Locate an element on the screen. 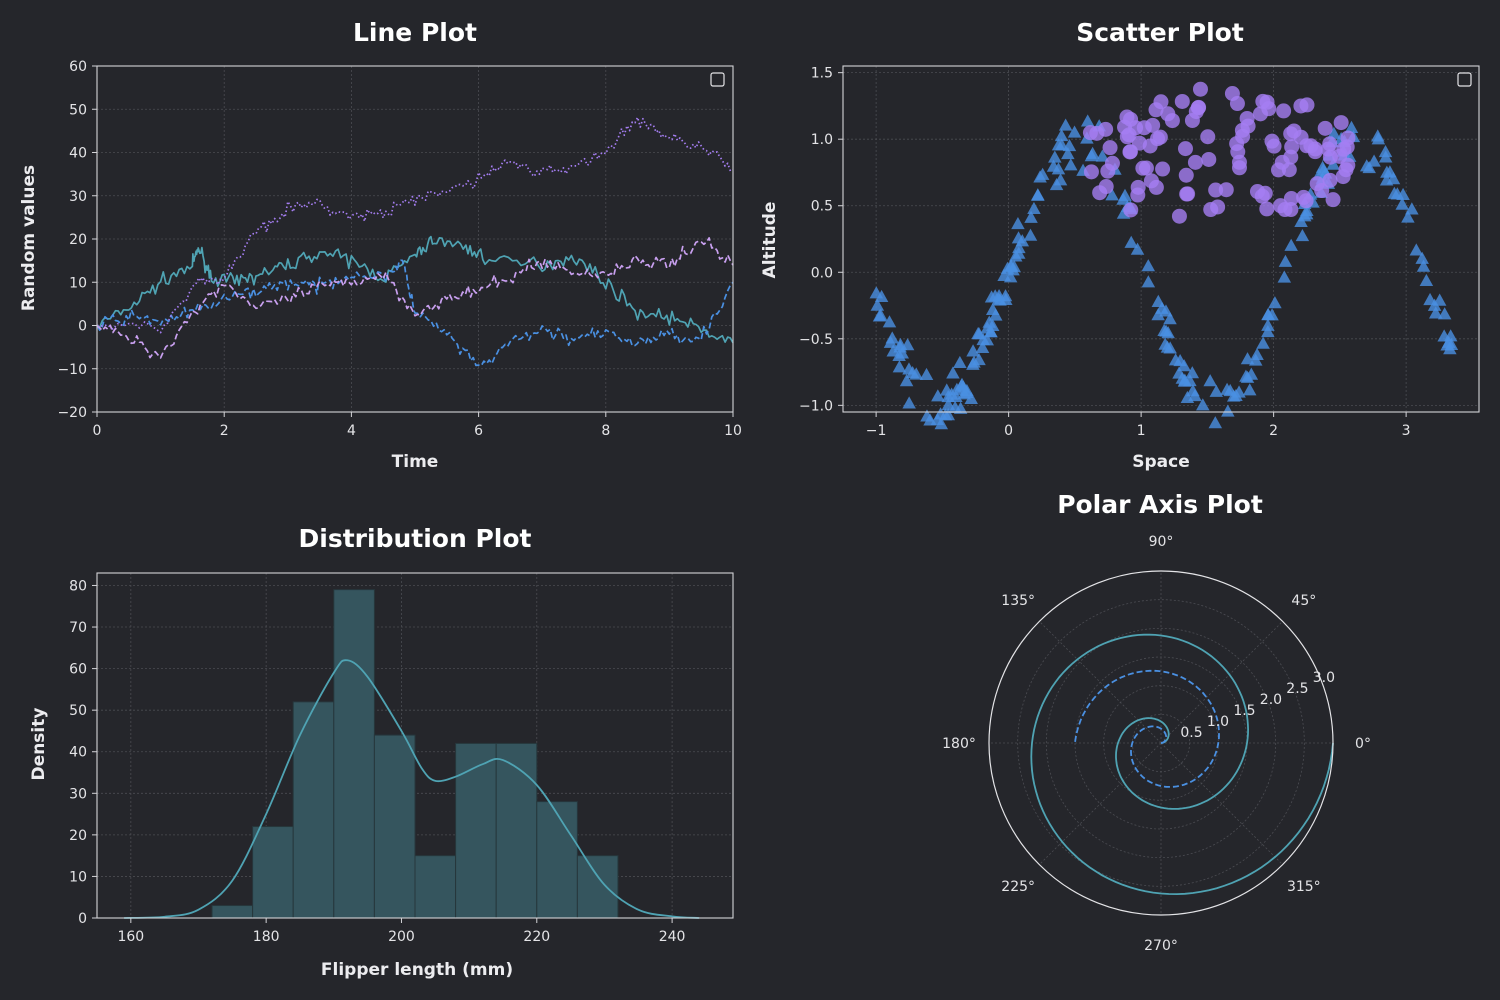 The height and width of the screenshot is (1000, 1500). scatter-plot-ytick-label: 1.0 is located at coordinates (822, 140).